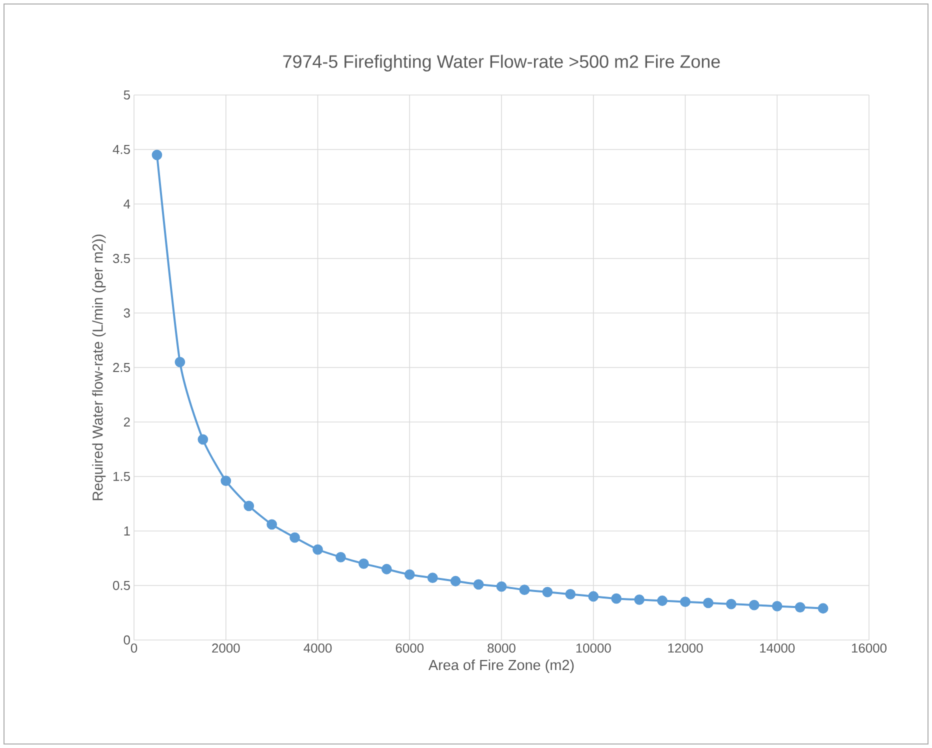 Image resolution: width=932 pixels, height=748 pixels. Describe the element at coordinates (501, 63) in the screenshot. I see `chart-title: 7974-5 Firefighting Water Flow-rate >500 m2 Fire Zone` at that location.